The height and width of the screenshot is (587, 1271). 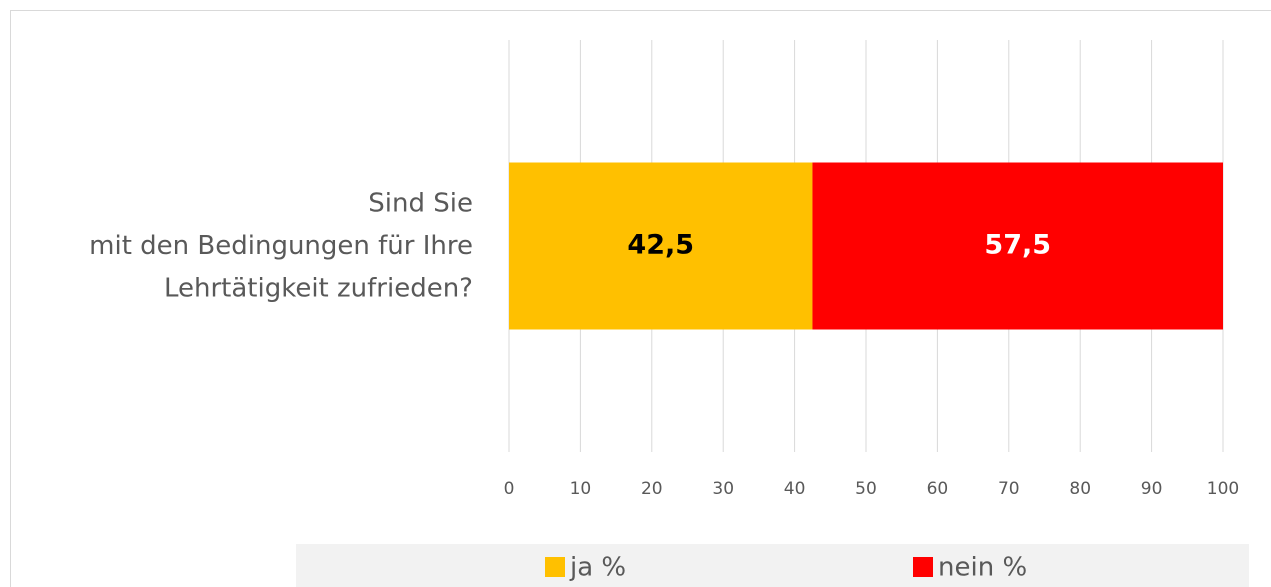 What do you see at coordinates (509, 489) in the screenshot?
I see `x-tick-label: 0` at bounding box center [509, 489].